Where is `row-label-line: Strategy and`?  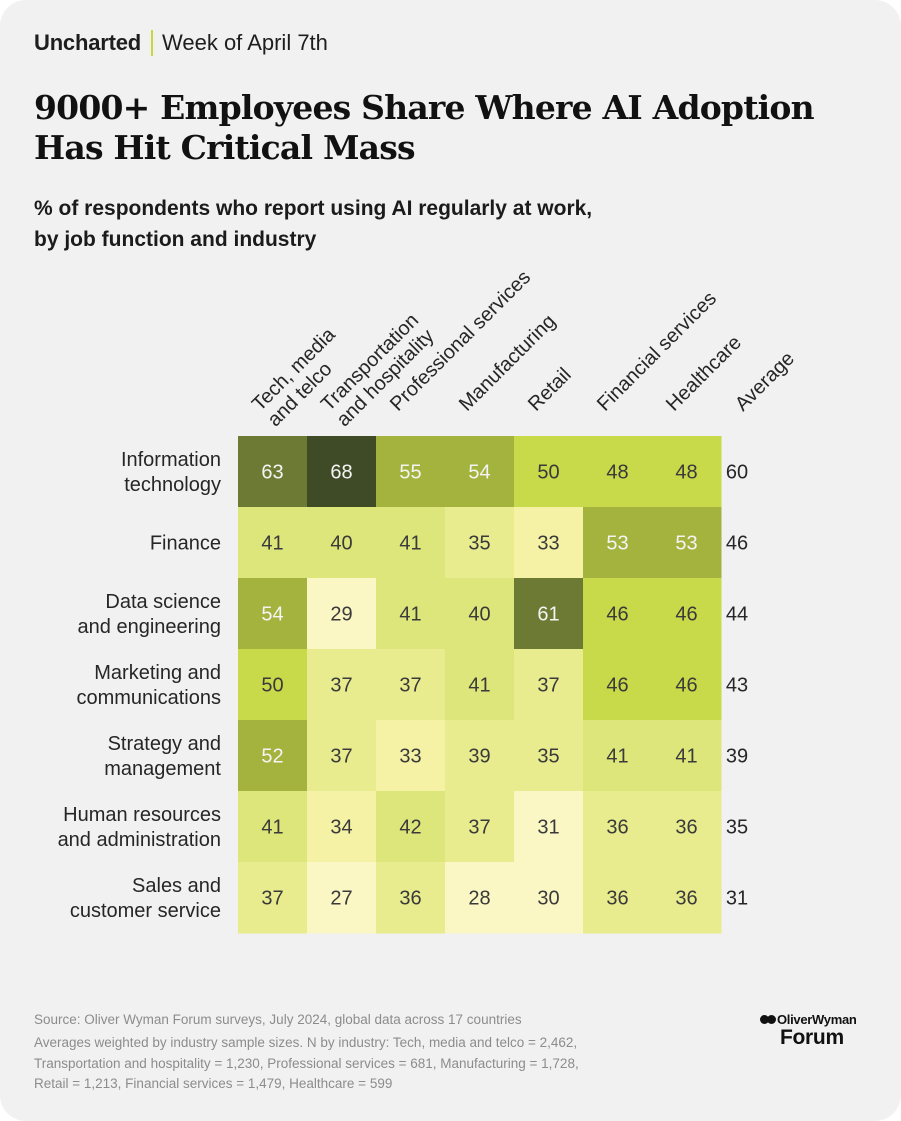 row-label-line: Strategy and is located at coordinates (164, 744).